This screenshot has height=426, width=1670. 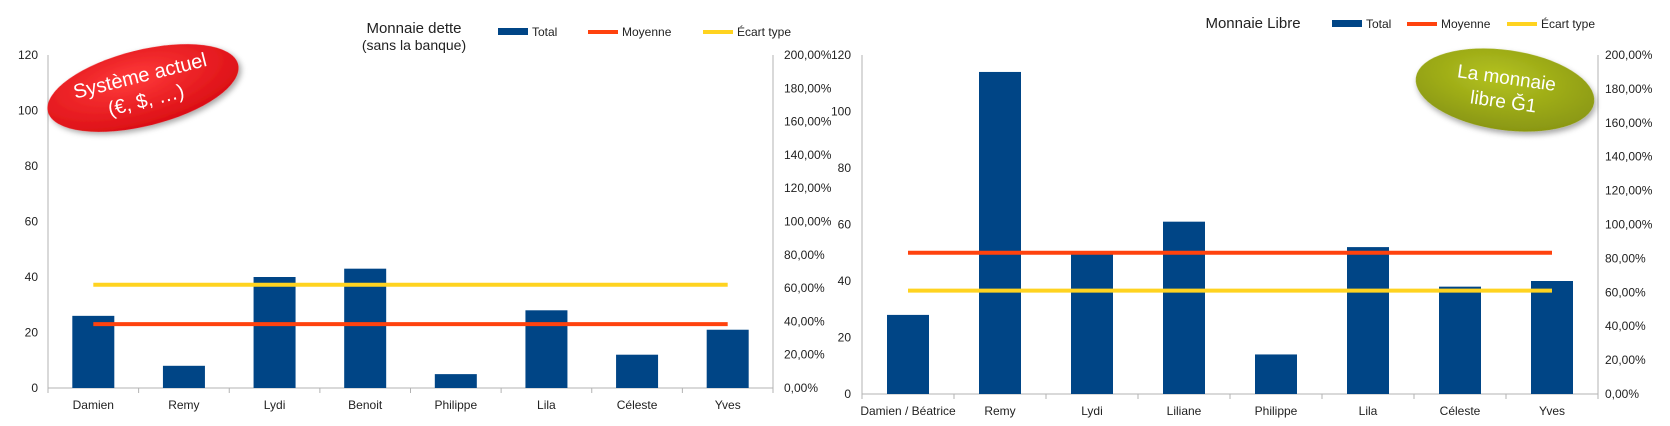 I want to click on x-tick-label: Benoit, so click(x=365, y=405).